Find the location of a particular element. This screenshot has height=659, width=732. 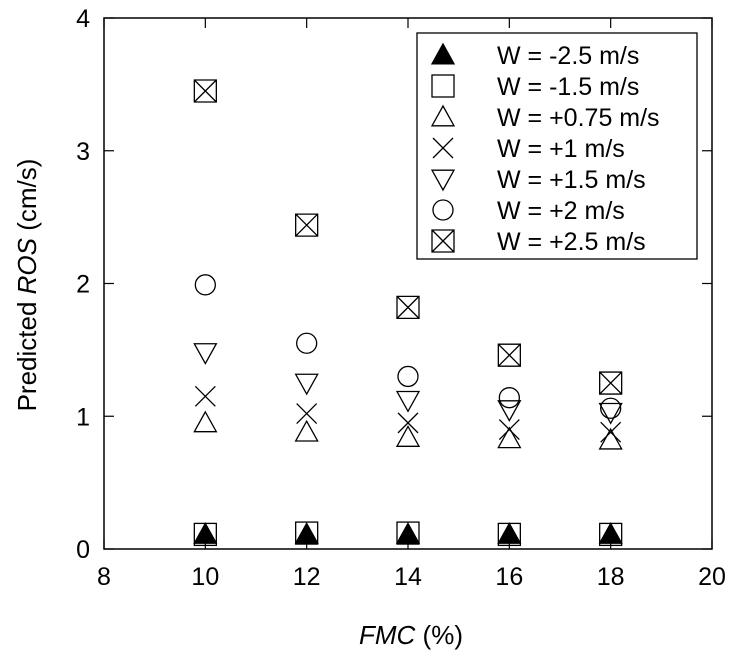

x-tick-label: 16 is located at coordinates (509, 577).